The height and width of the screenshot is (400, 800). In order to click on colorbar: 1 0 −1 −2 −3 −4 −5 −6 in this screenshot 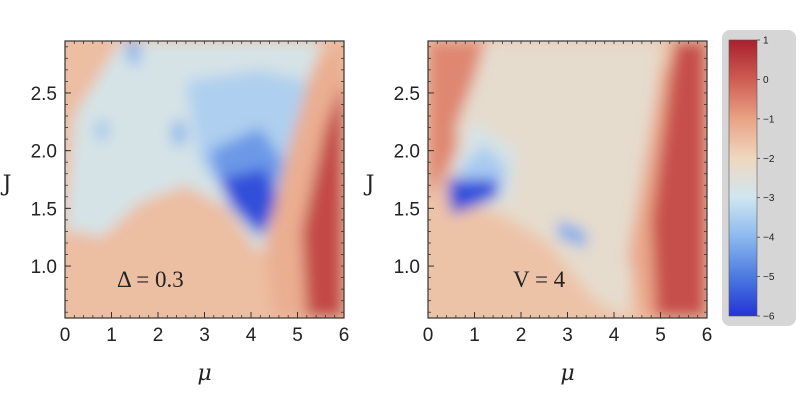, I will do `click(759, 178)`.